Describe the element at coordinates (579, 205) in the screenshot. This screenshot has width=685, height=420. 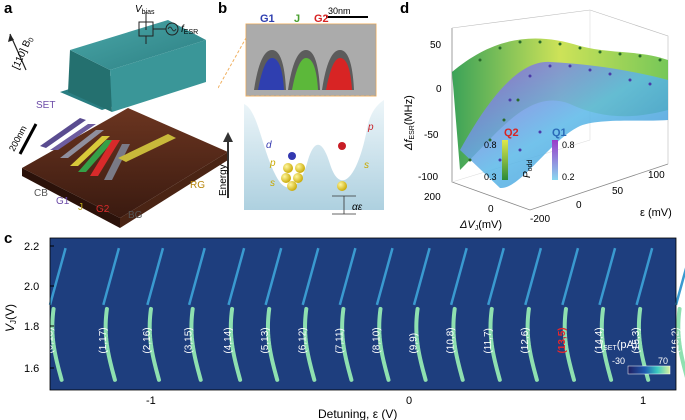
I see `y-tick-0: 0` at that location.